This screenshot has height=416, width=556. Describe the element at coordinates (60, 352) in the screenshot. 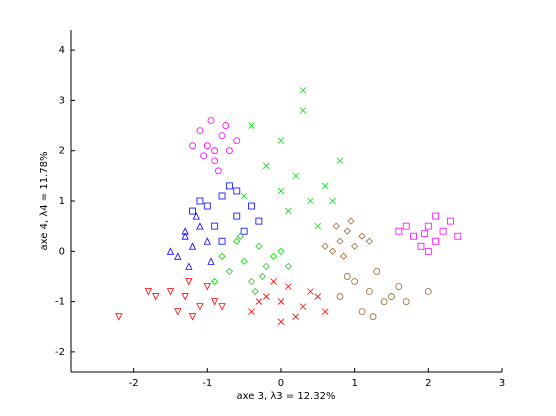

I see `y-tick-label: -2` at that location.